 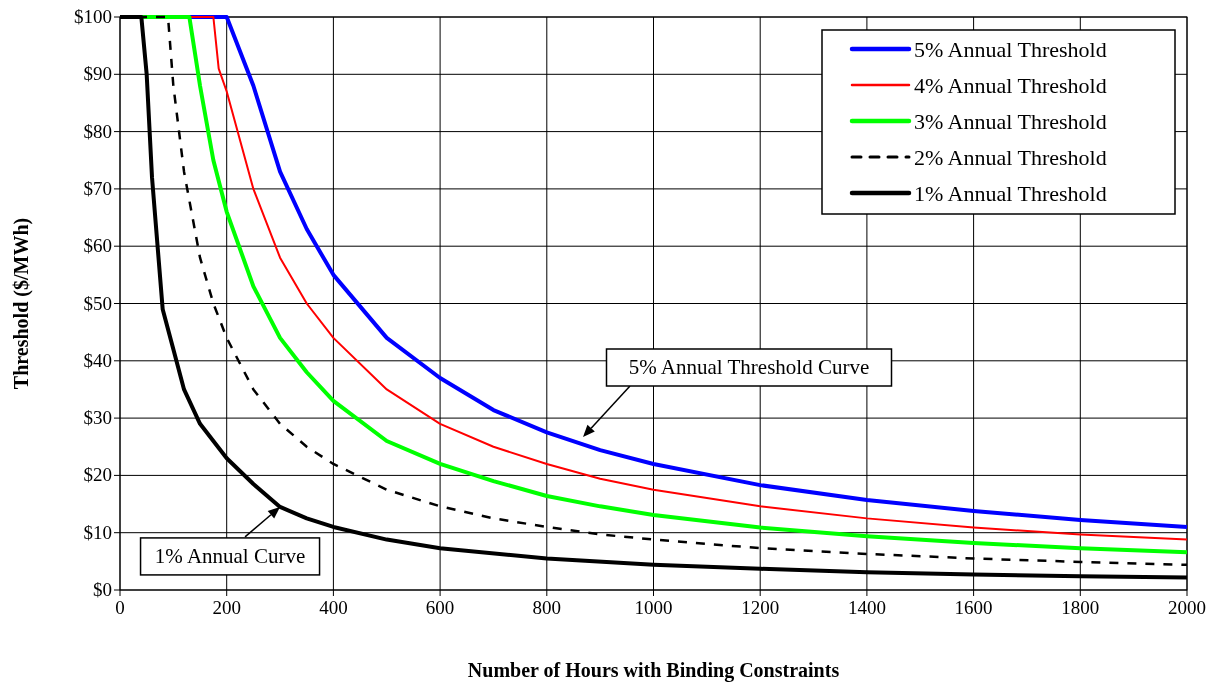 I want to click on y-tick-label: $0, so click(x=102, y=589).